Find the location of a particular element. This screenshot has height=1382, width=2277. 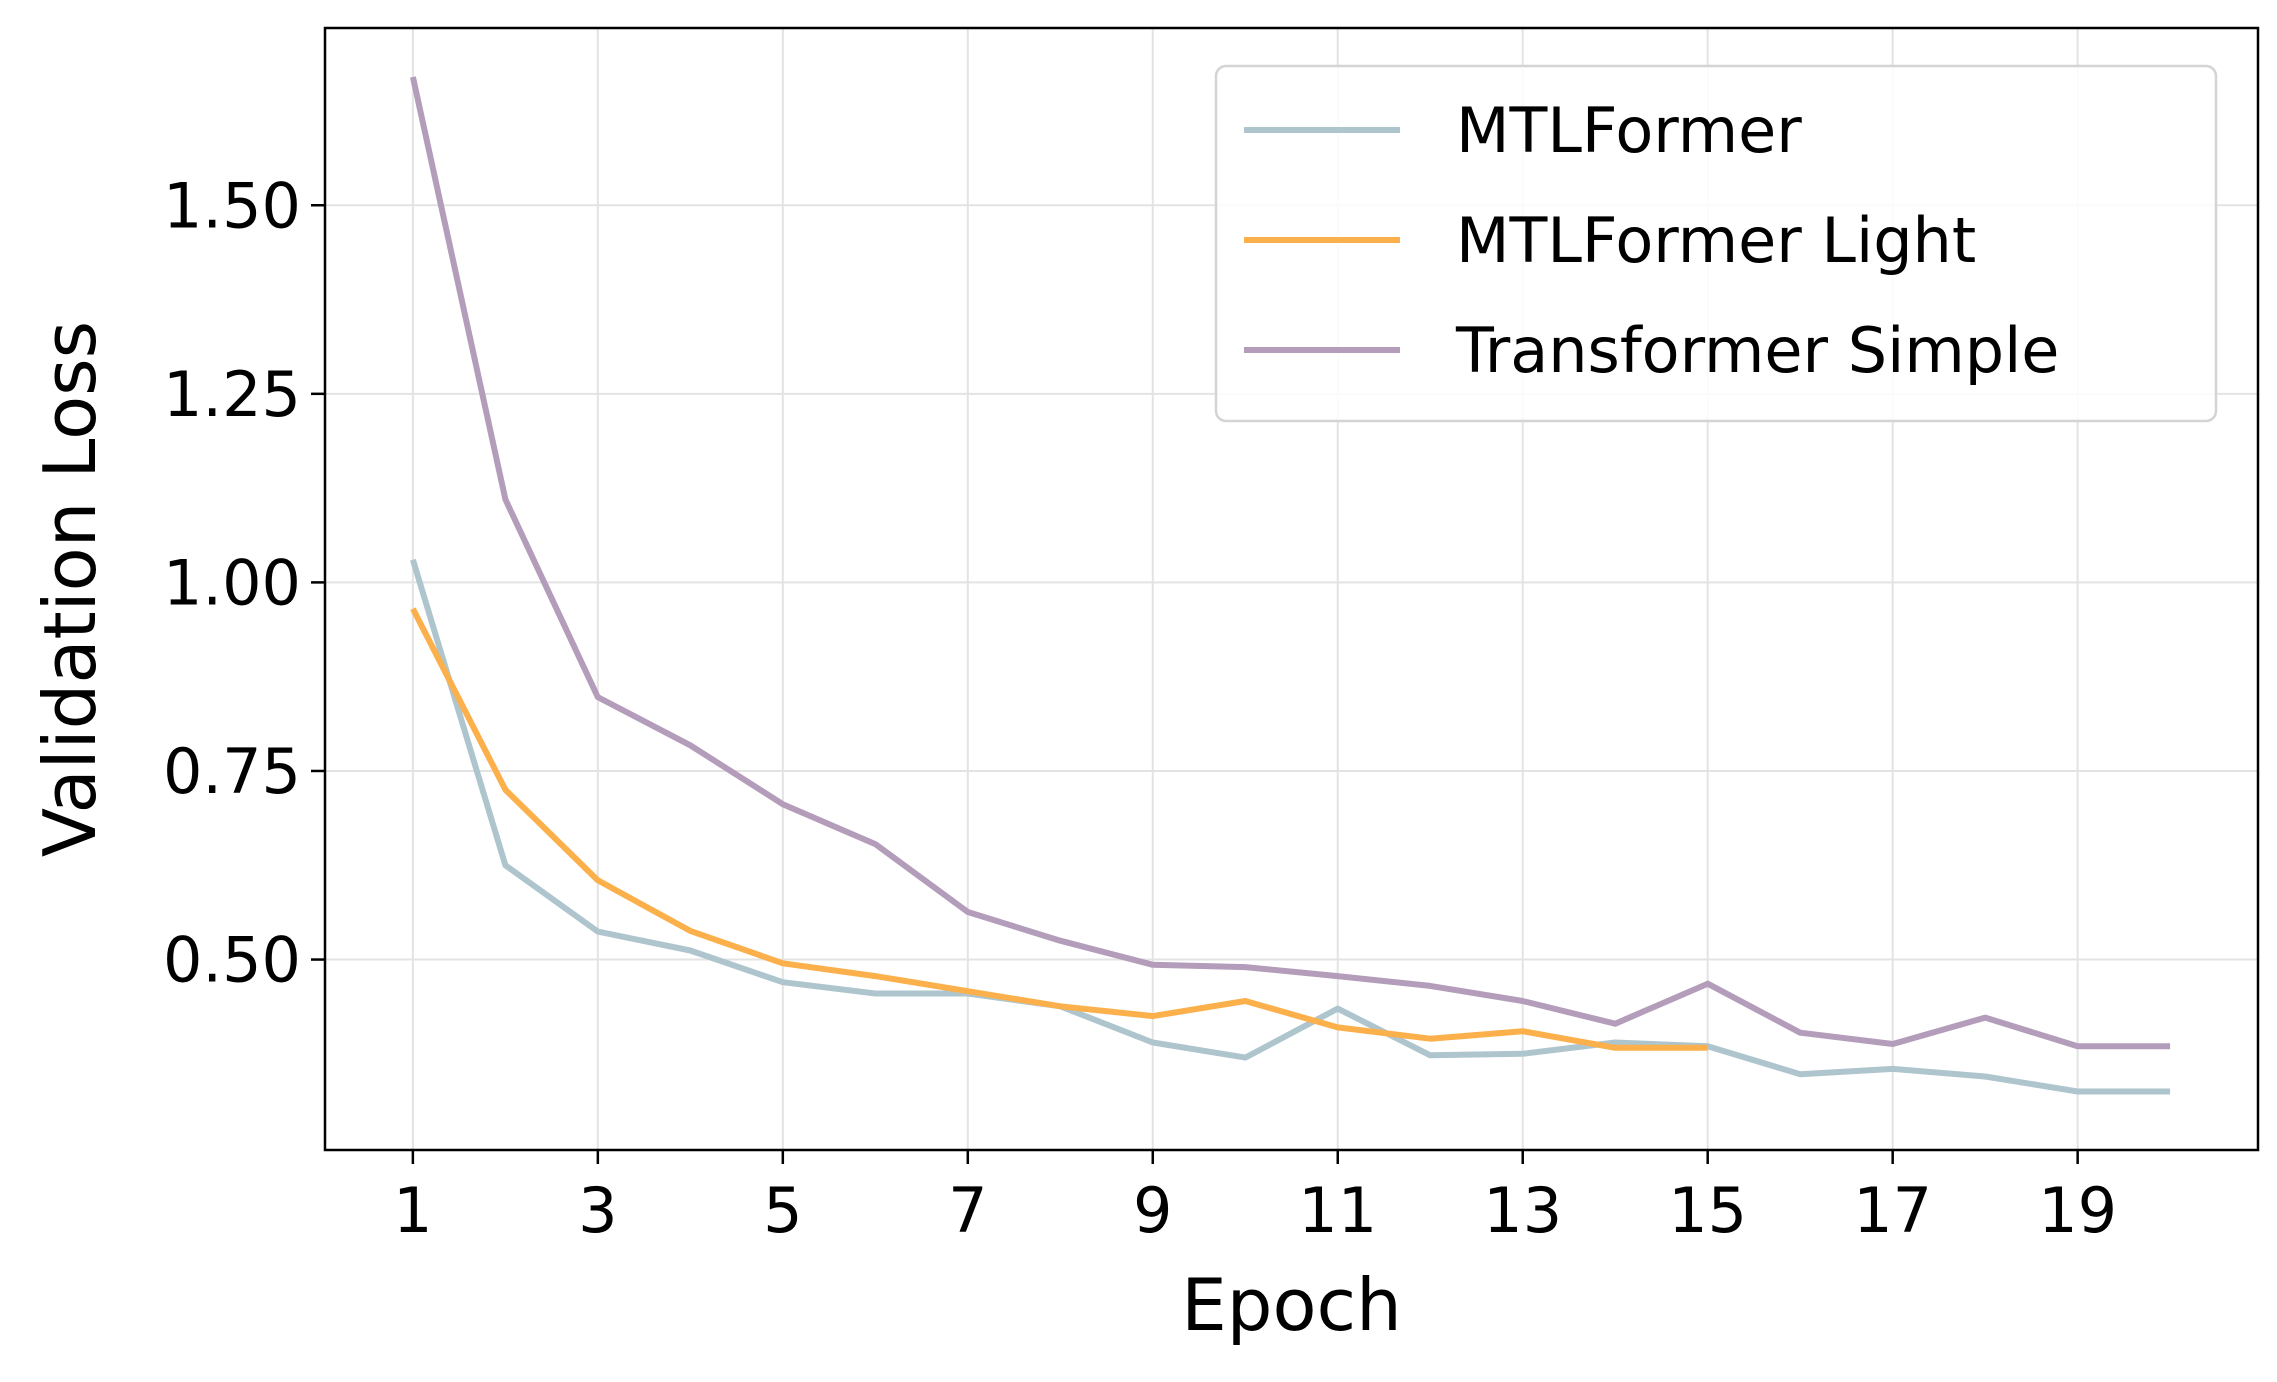

x-tick-label: 11 is located at coordinates (1337, 1210).